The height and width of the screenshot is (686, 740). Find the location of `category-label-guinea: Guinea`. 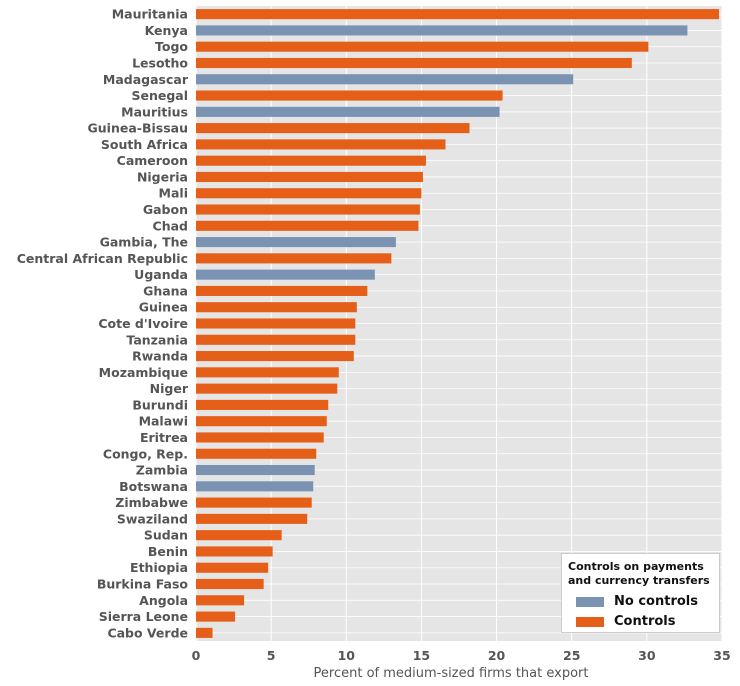

category-label-guinea: Guinea is located at coordinates (163, 307).